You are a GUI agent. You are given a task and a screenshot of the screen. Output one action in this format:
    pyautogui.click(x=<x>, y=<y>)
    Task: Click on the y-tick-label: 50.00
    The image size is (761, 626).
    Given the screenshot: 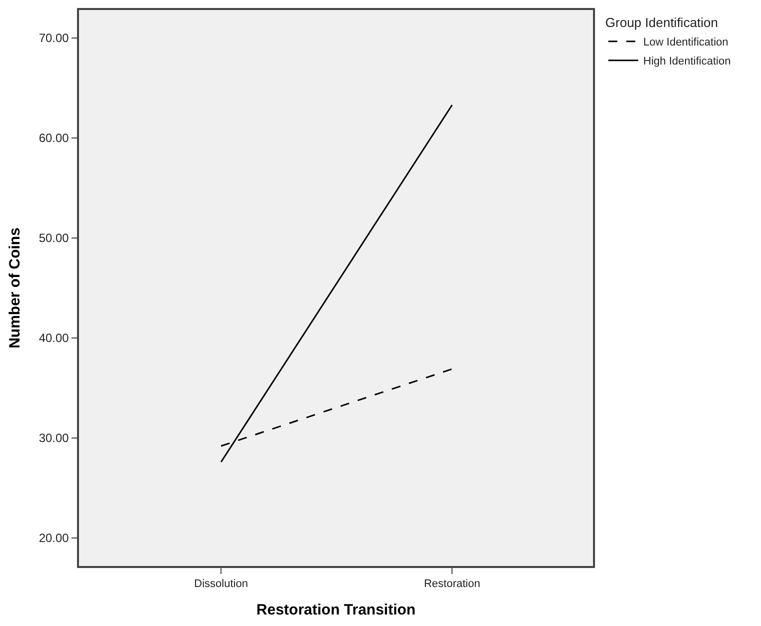 What is the action you would take?
    pyautogui.click(x=54, y=238)
    